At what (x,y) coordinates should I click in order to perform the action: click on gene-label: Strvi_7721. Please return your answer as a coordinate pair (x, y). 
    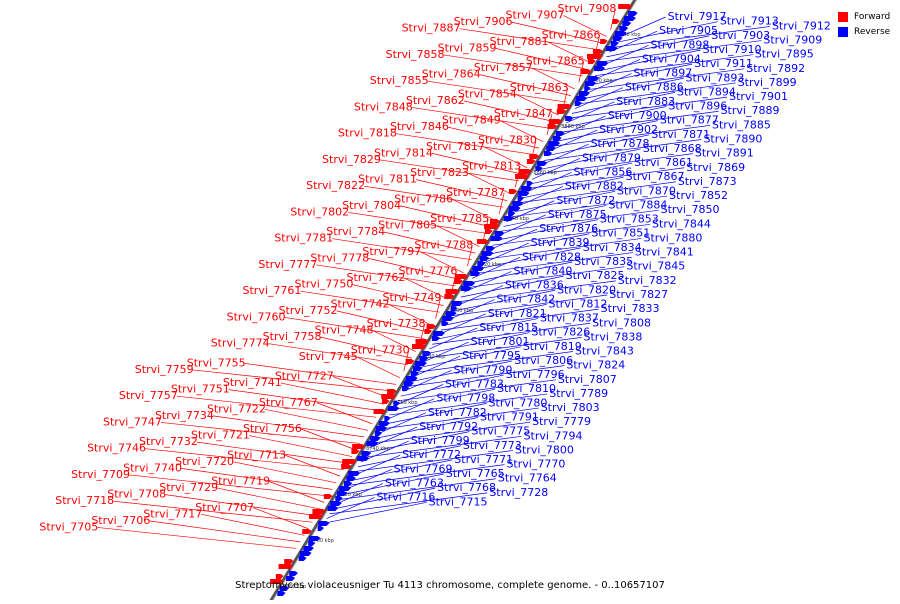
    Looking at the image, I should click on (220, 435).